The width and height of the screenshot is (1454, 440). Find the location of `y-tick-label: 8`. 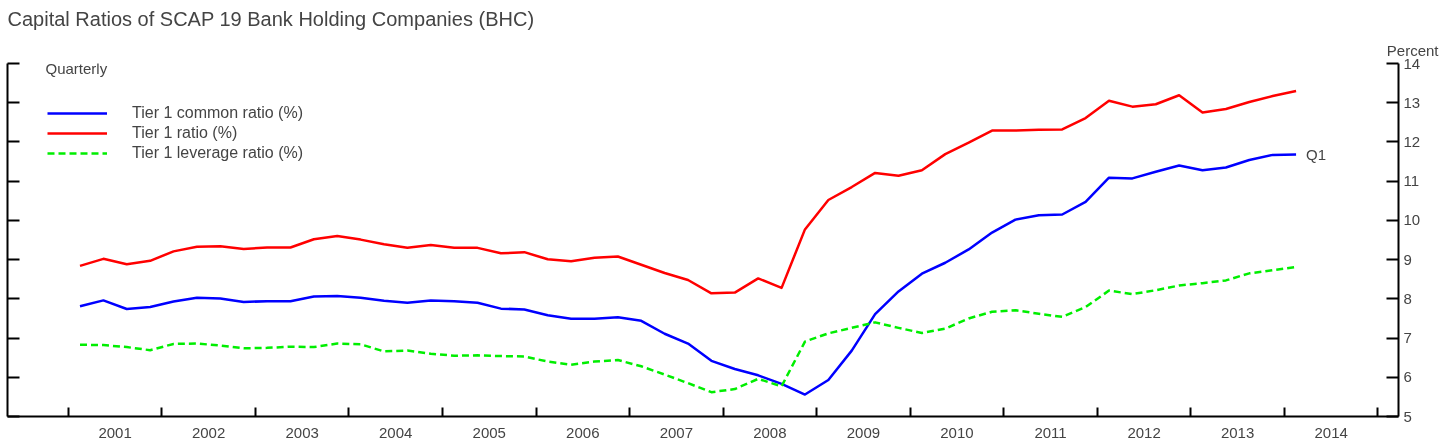

y-tick-label: 8 is located at coordinates (1407, 298).